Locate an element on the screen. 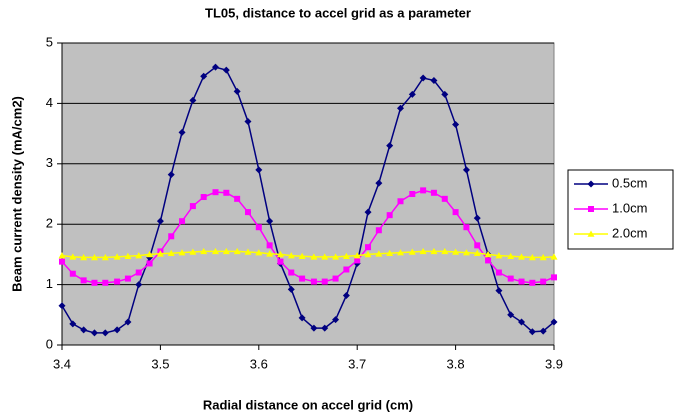 This screenshot has height=419, width=674. y-tick-label: 1 is located at coordinates (49, 283).